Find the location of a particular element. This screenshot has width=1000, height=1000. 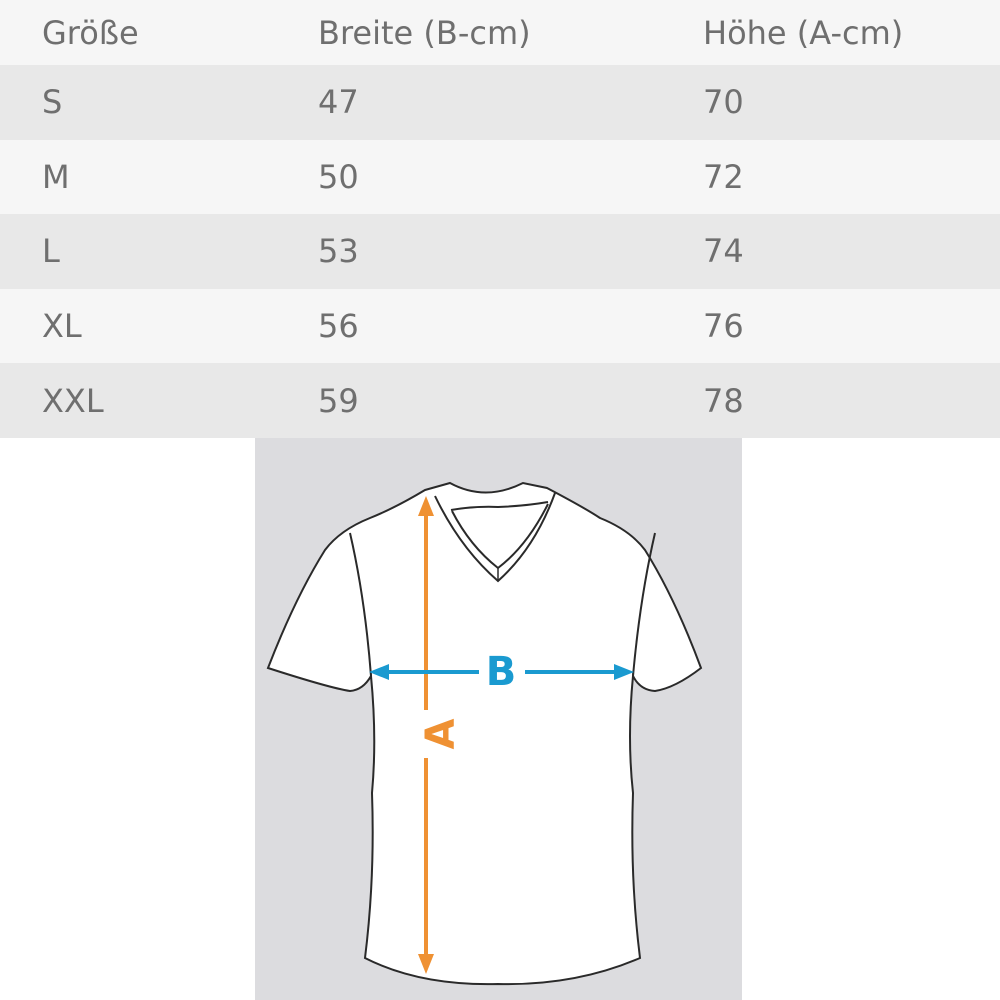

header-size: Größe is located at coordinates (90, 32).